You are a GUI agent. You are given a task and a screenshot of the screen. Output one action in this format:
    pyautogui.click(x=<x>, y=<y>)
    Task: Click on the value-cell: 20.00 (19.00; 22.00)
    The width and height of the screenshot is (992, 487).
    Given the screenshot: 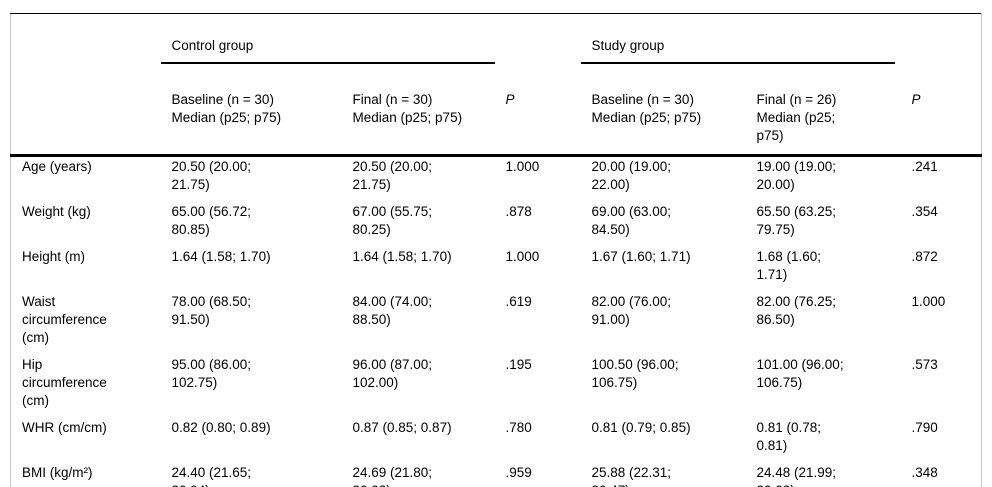 What is the action you would take?
    pyautogui.click(x=631, y=175)
    